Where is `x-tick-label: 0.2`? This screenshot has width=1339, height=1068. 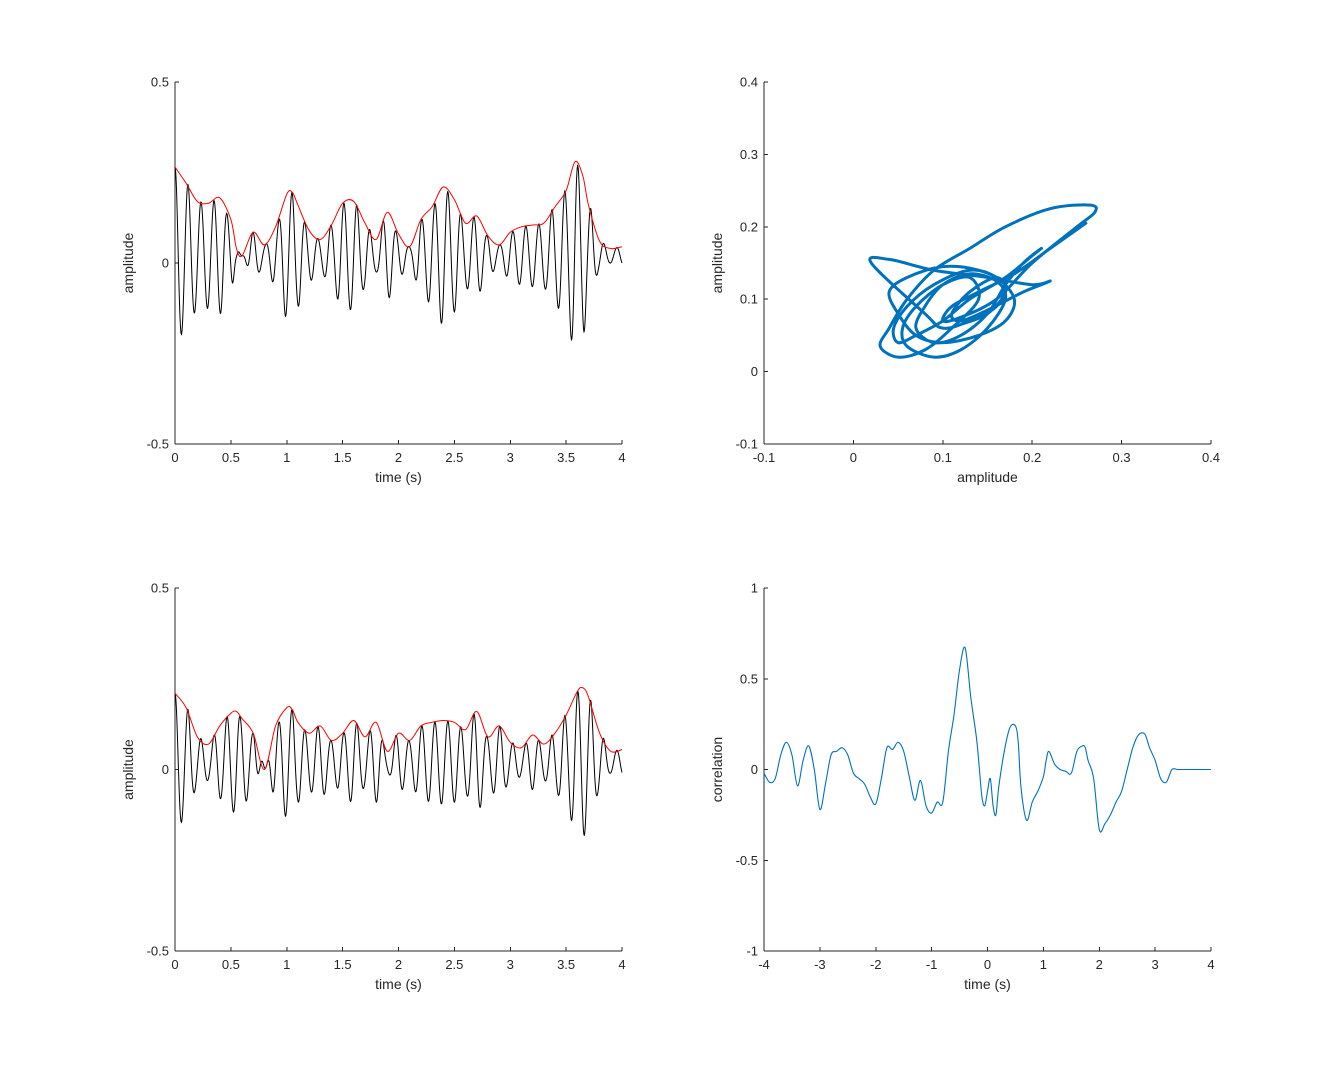
x-tick-label: 0.2 is located at coordinates (1032, 457).